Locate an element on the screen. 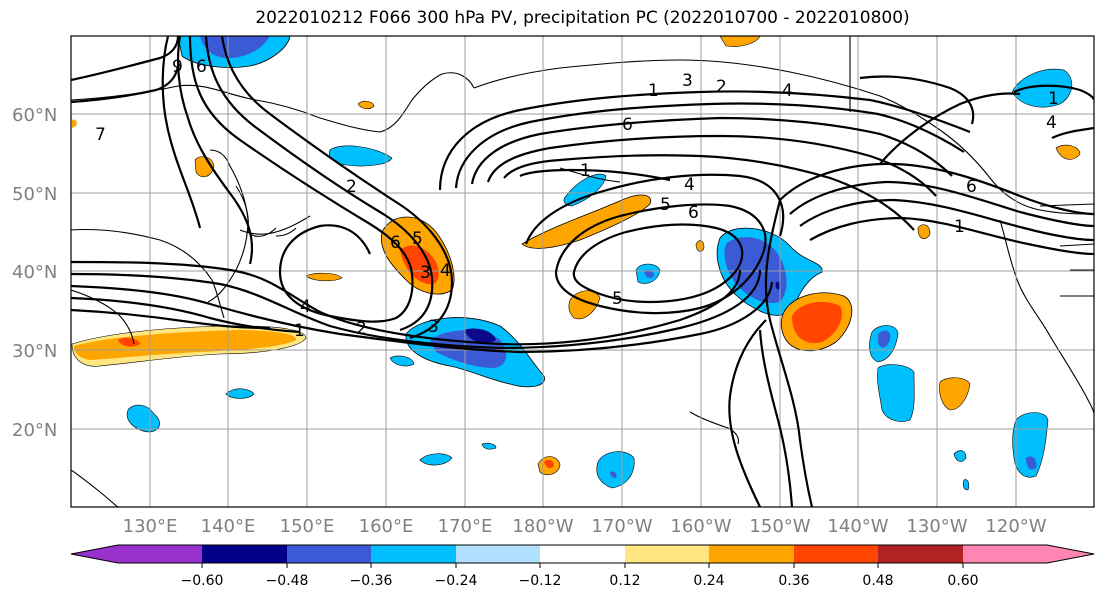 This screenshot has width=1105, height=601. lat-label: 60°N is located at coordinates (34, 115).